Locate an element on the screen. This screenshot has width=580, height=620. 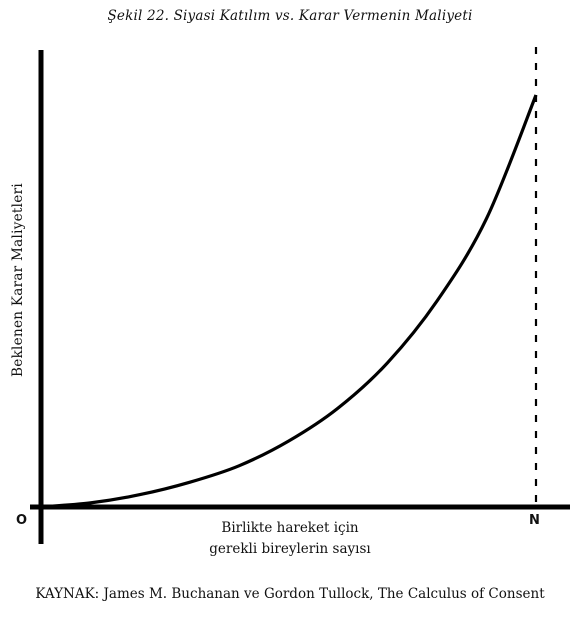
x-axis-label-line-1: Birlikte hareket için is located at coordinates (290, 528).